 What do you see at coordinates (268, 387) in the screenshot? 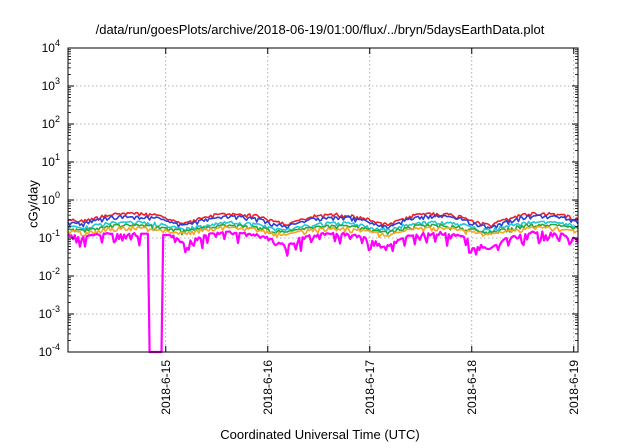
I see `x-tick-label: 2018-6-16` at bounding box center [268, 387].